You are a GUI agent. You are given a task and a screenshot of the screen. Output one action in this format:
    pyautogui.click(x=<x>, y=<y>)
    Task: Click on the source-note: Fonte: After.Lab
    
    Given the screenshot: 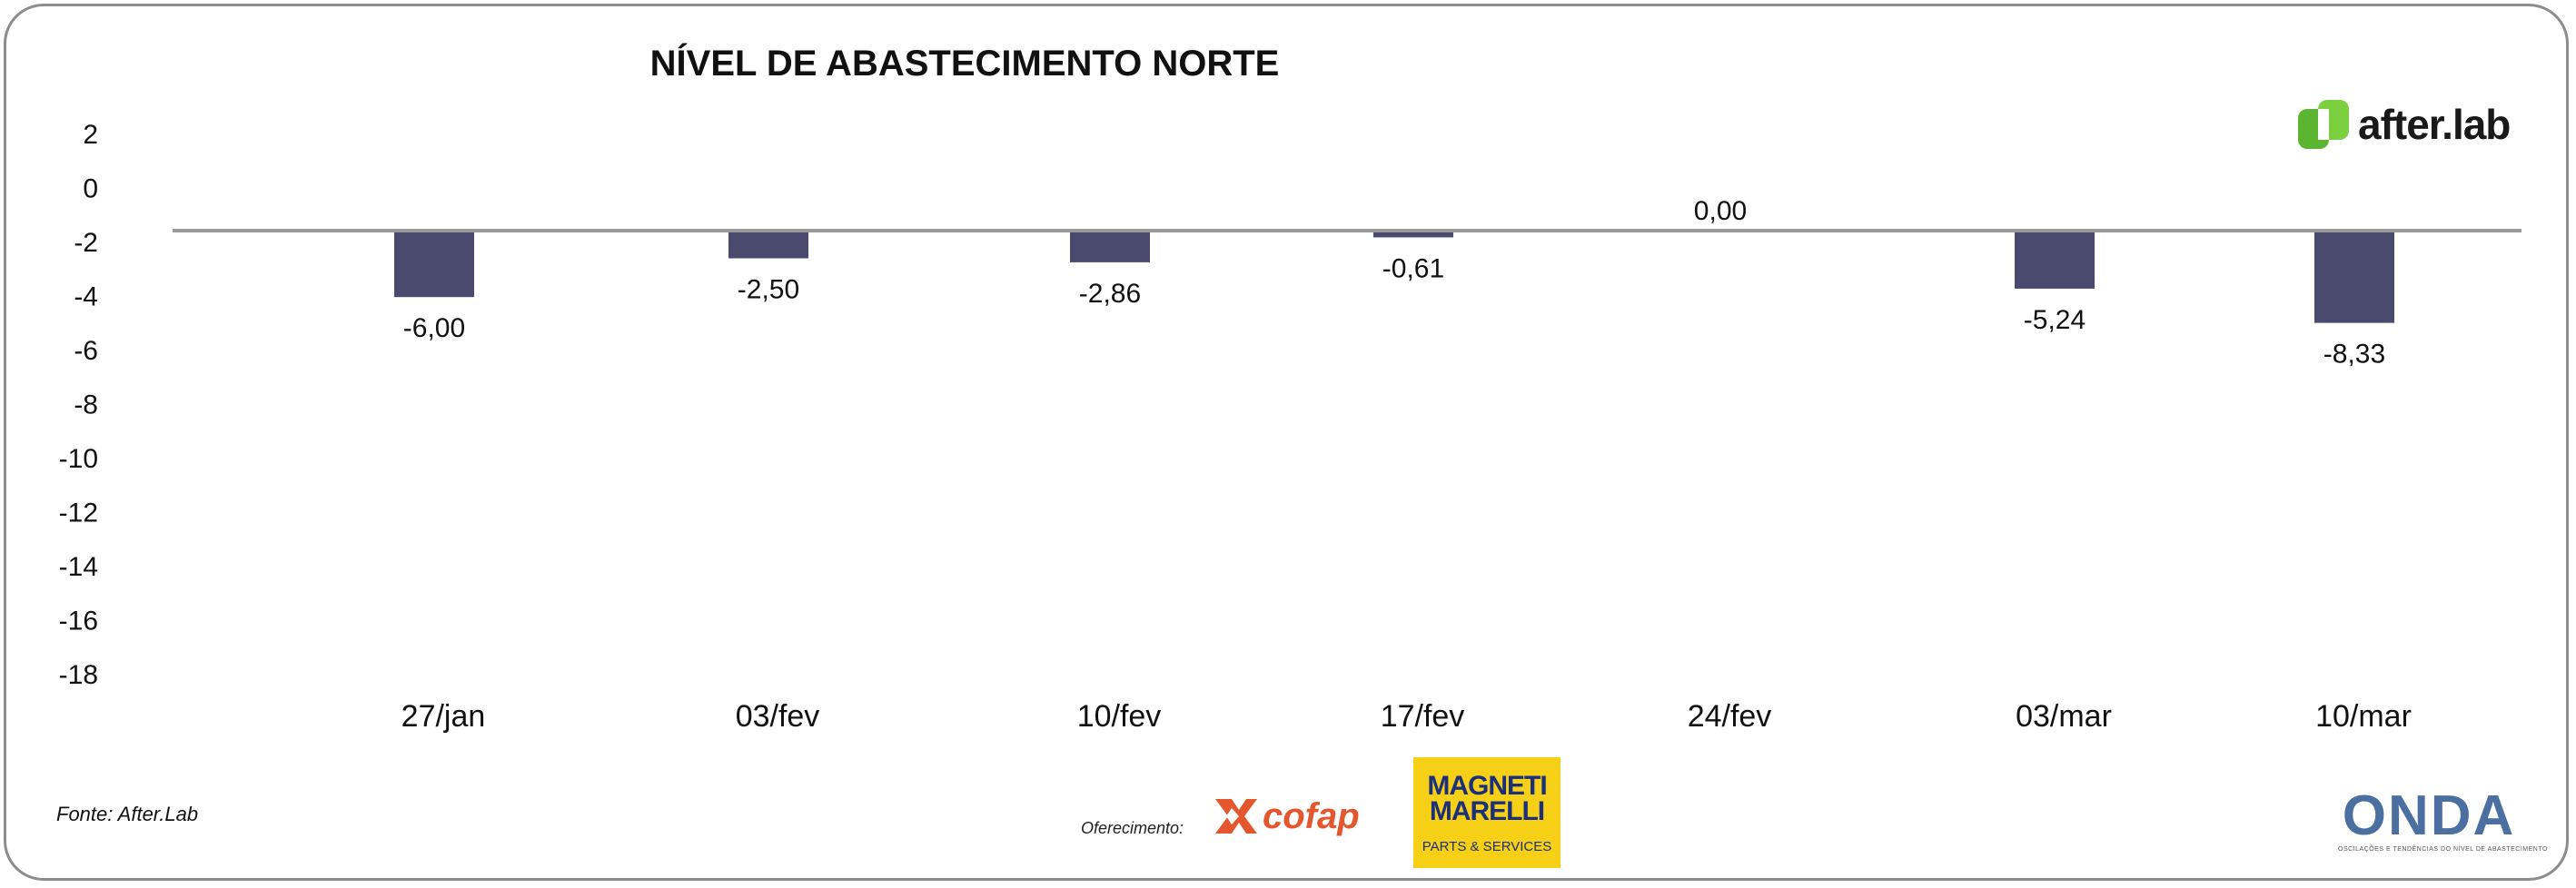 What is the action you would take?
    pyautogui.click(x=127, y=814)
    